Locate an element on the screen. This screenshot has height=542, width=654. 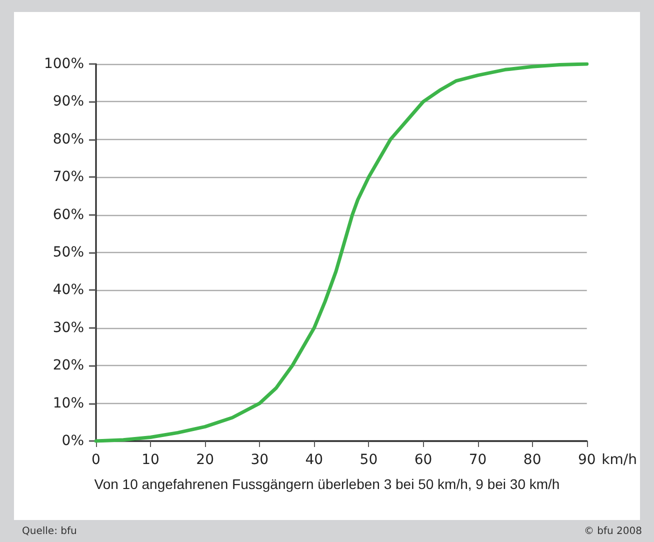
x-tick-label: 50 is located at coordinates (369, 460).